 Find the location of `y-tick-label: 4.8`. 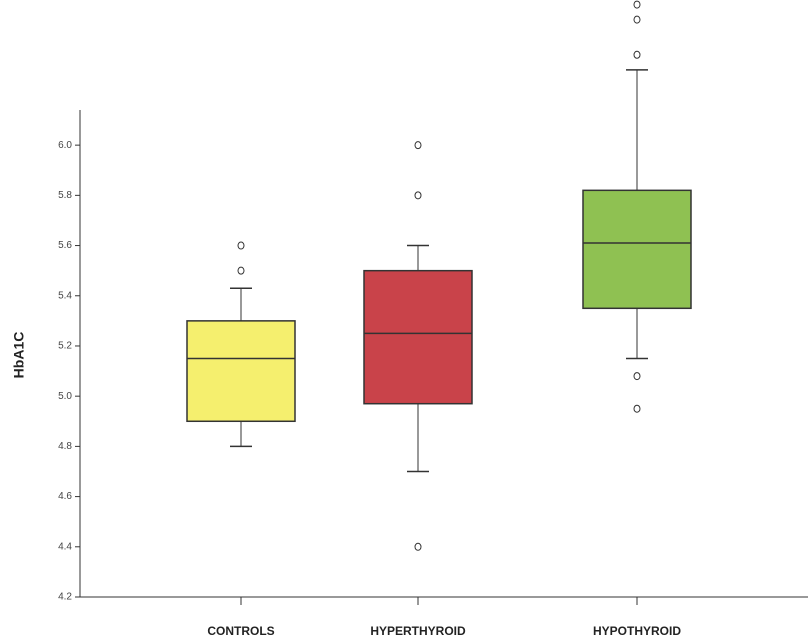

y-tick-label: 4.8 is located at coordinates (65, 446).